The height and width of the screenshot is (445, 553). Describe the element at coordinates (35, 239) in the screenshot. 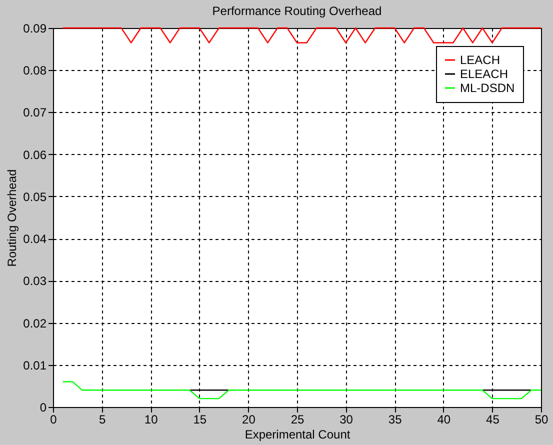

I see `y-tick-label: 0.04` at that location.